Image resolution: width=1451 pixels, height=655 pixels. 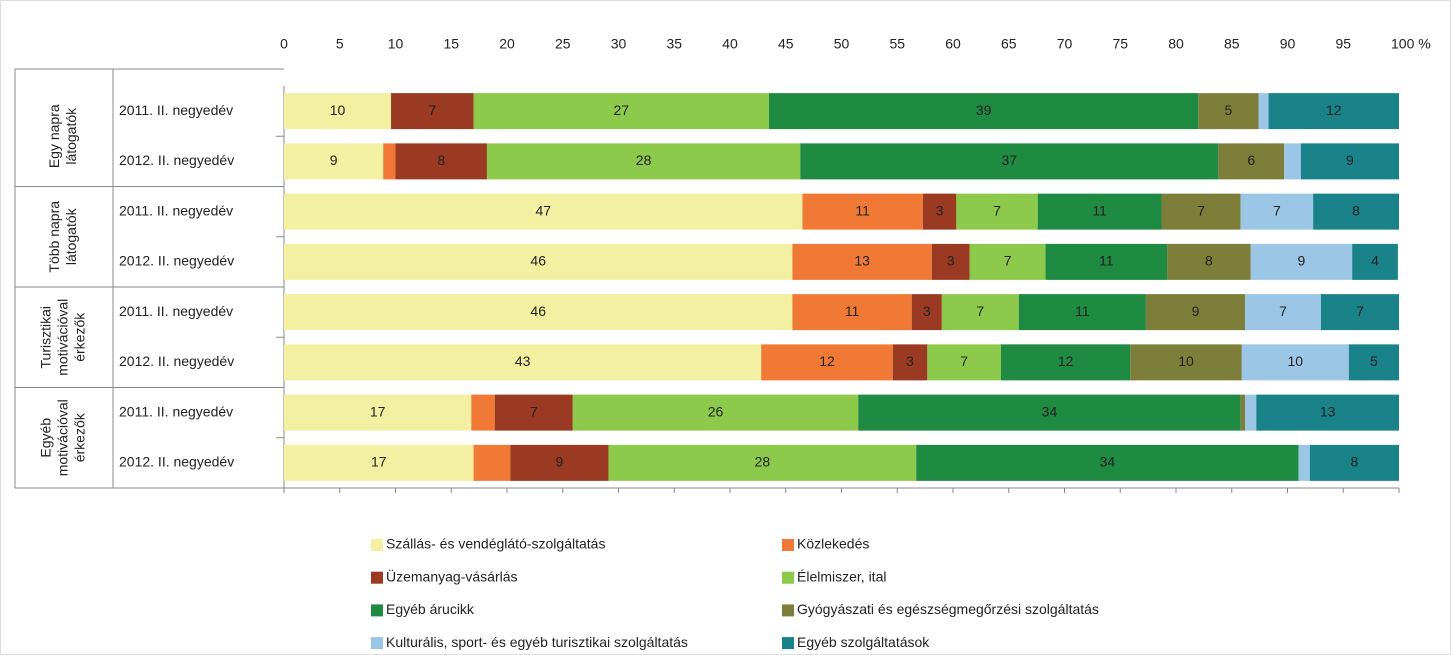 What do you see at coordinates (1251, 160) in the screenshot?
I see `data-label: 6` at bounding box center [1251, 160].